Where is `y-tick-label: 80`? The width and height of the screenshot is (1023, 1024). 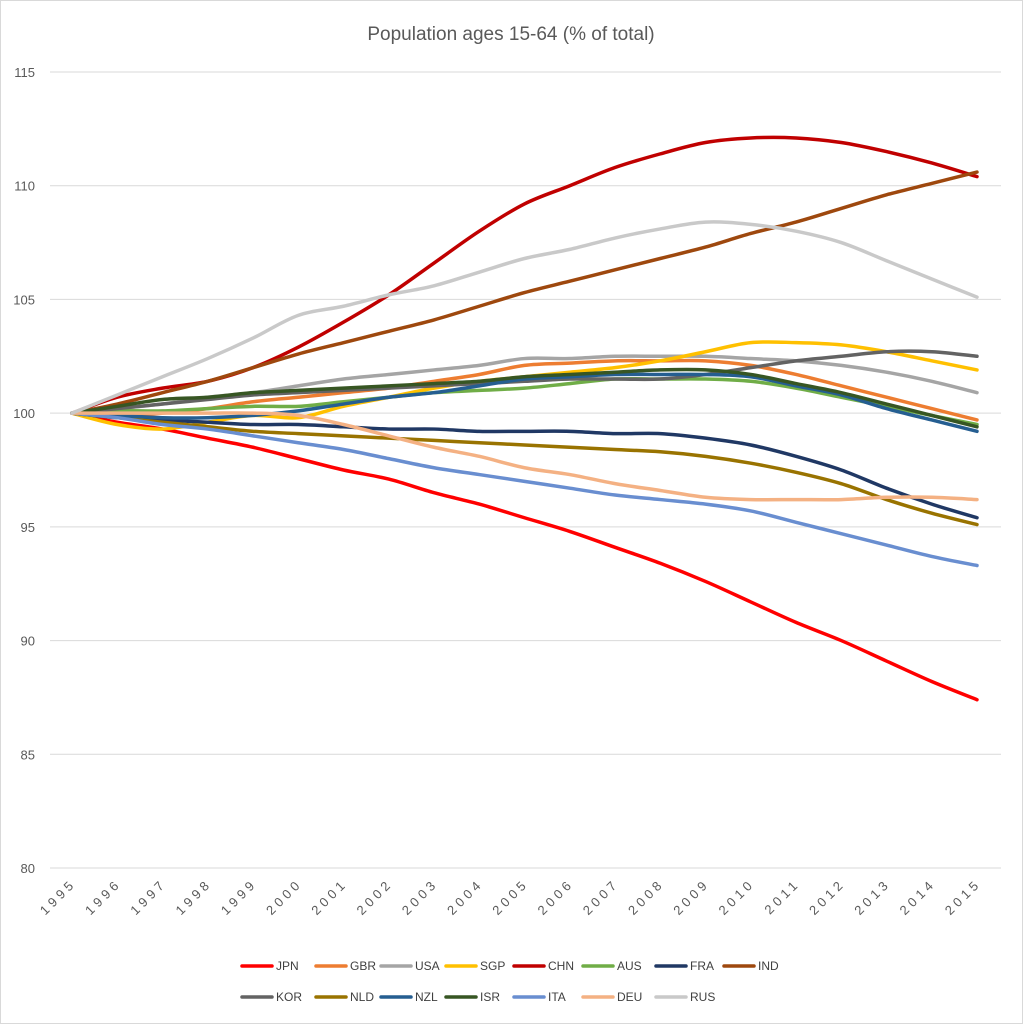
y-tick-label: 80 is located at coordinates (28, 868).